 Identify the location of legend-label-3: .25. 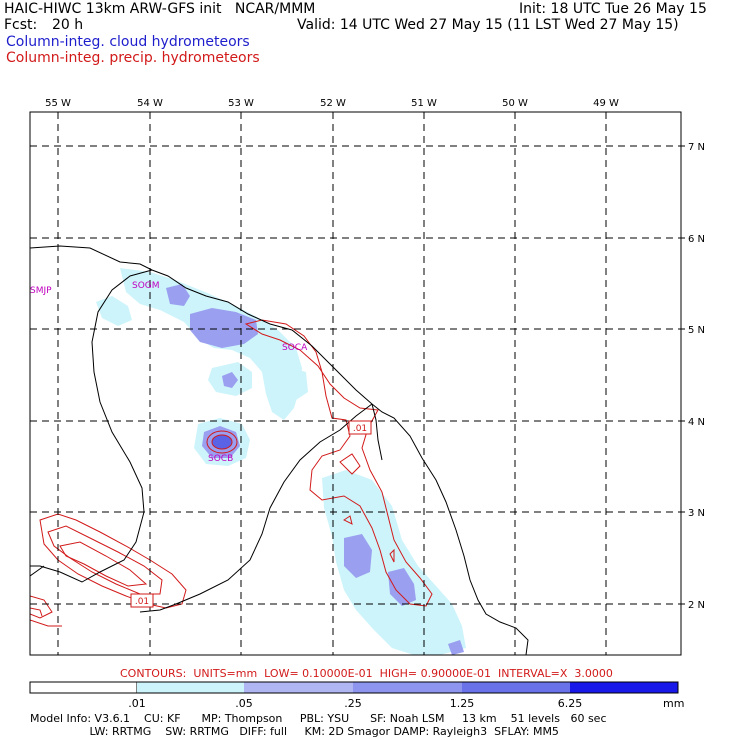
(353, 703).